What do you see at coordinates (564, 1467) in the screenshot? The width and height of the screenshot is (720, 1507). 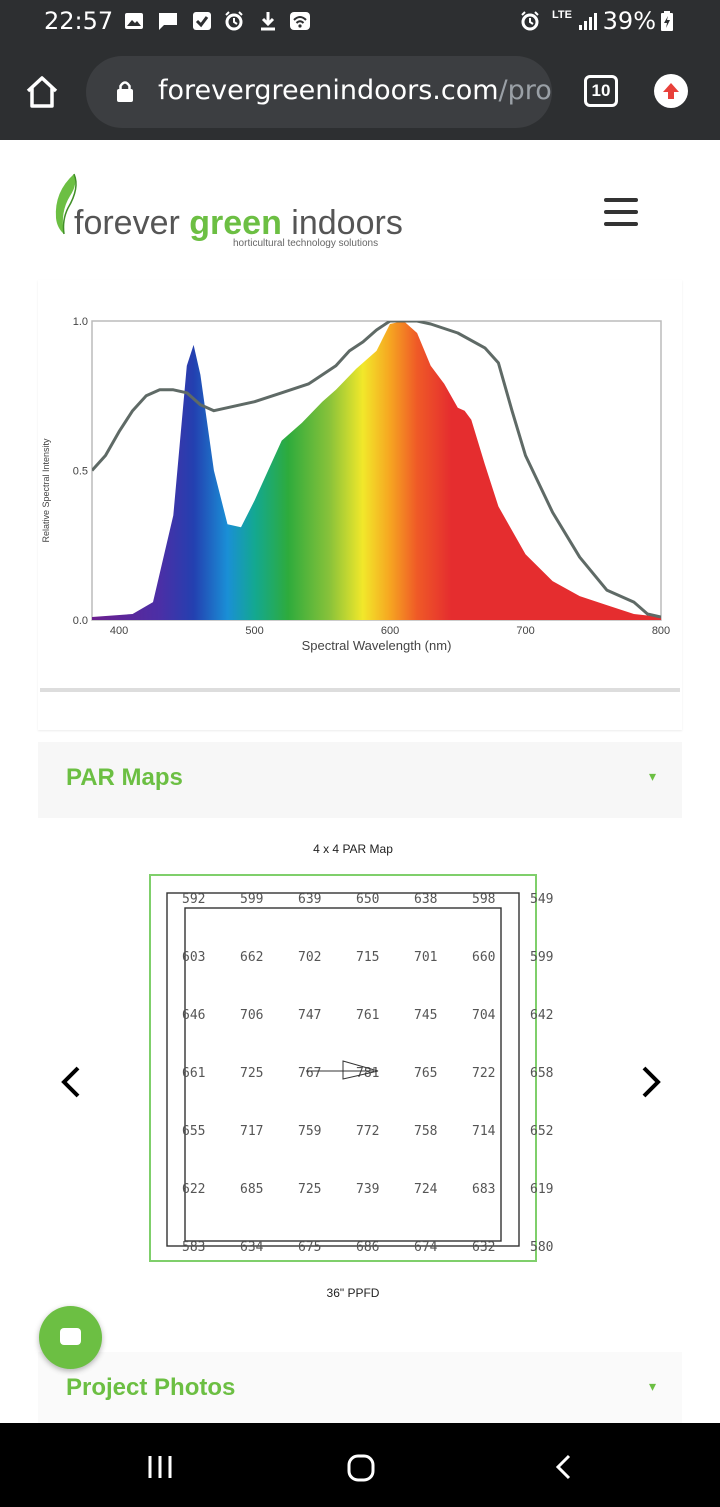 I see `back-icon` at bounding box center [564, 1467].